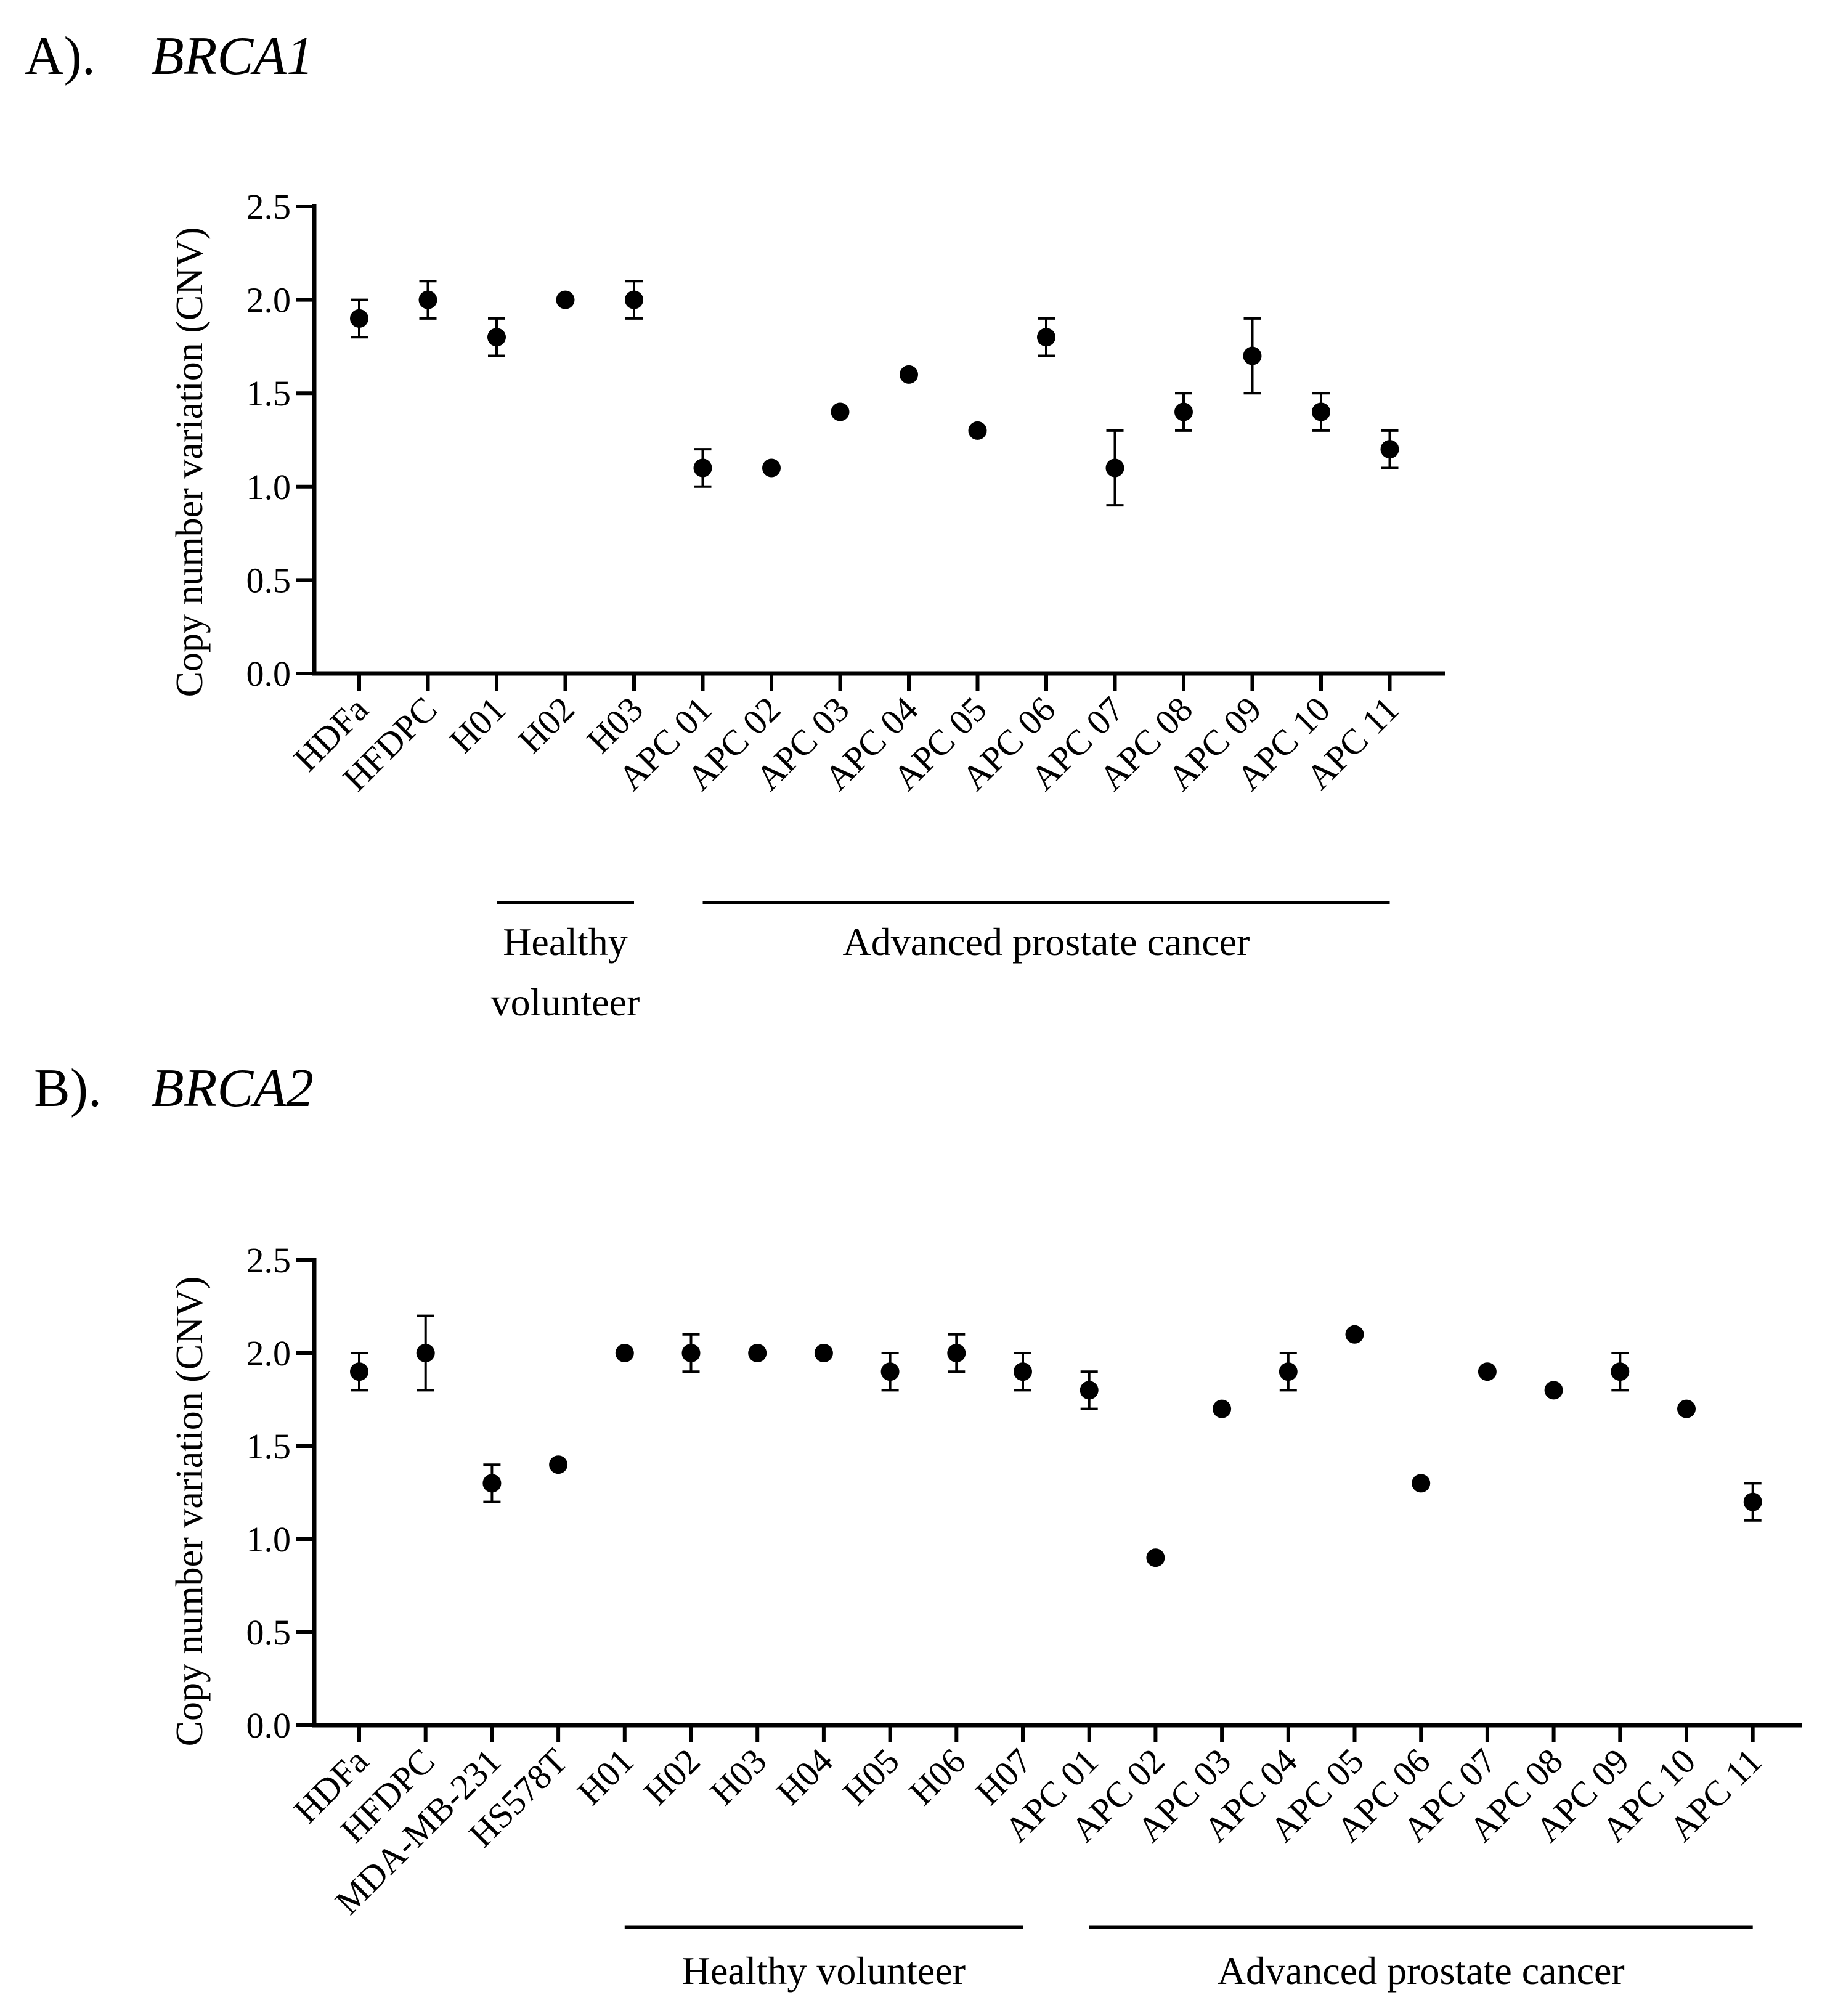 The width and height of the screenshot is (1838, 2016). What do you see at coordinates (824, 1971) in the screenshot?
I see `panel-b-group-label: Healthy volunteer` at bounding box center [824, 1971].